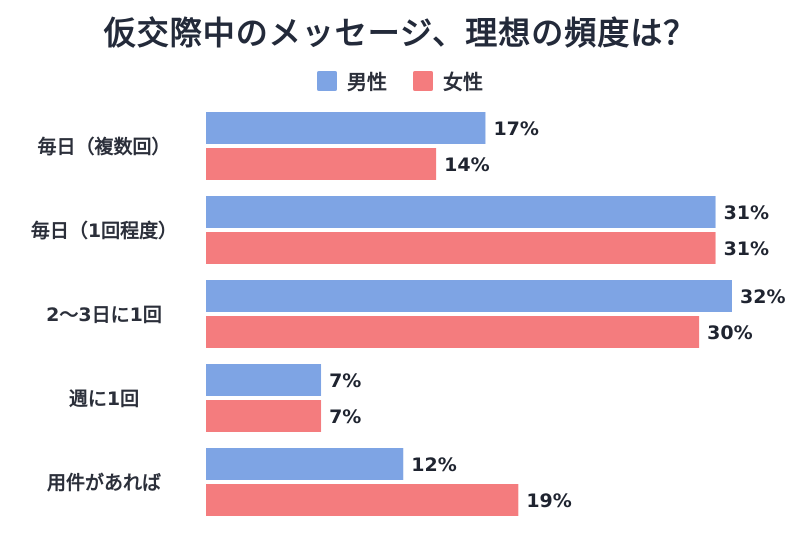 The width and height of the screenshot is (800, 533). Describe the element at coordinates (104, 315) in the screenshot. I see `category-label: 2〜3日に1回` at that location.